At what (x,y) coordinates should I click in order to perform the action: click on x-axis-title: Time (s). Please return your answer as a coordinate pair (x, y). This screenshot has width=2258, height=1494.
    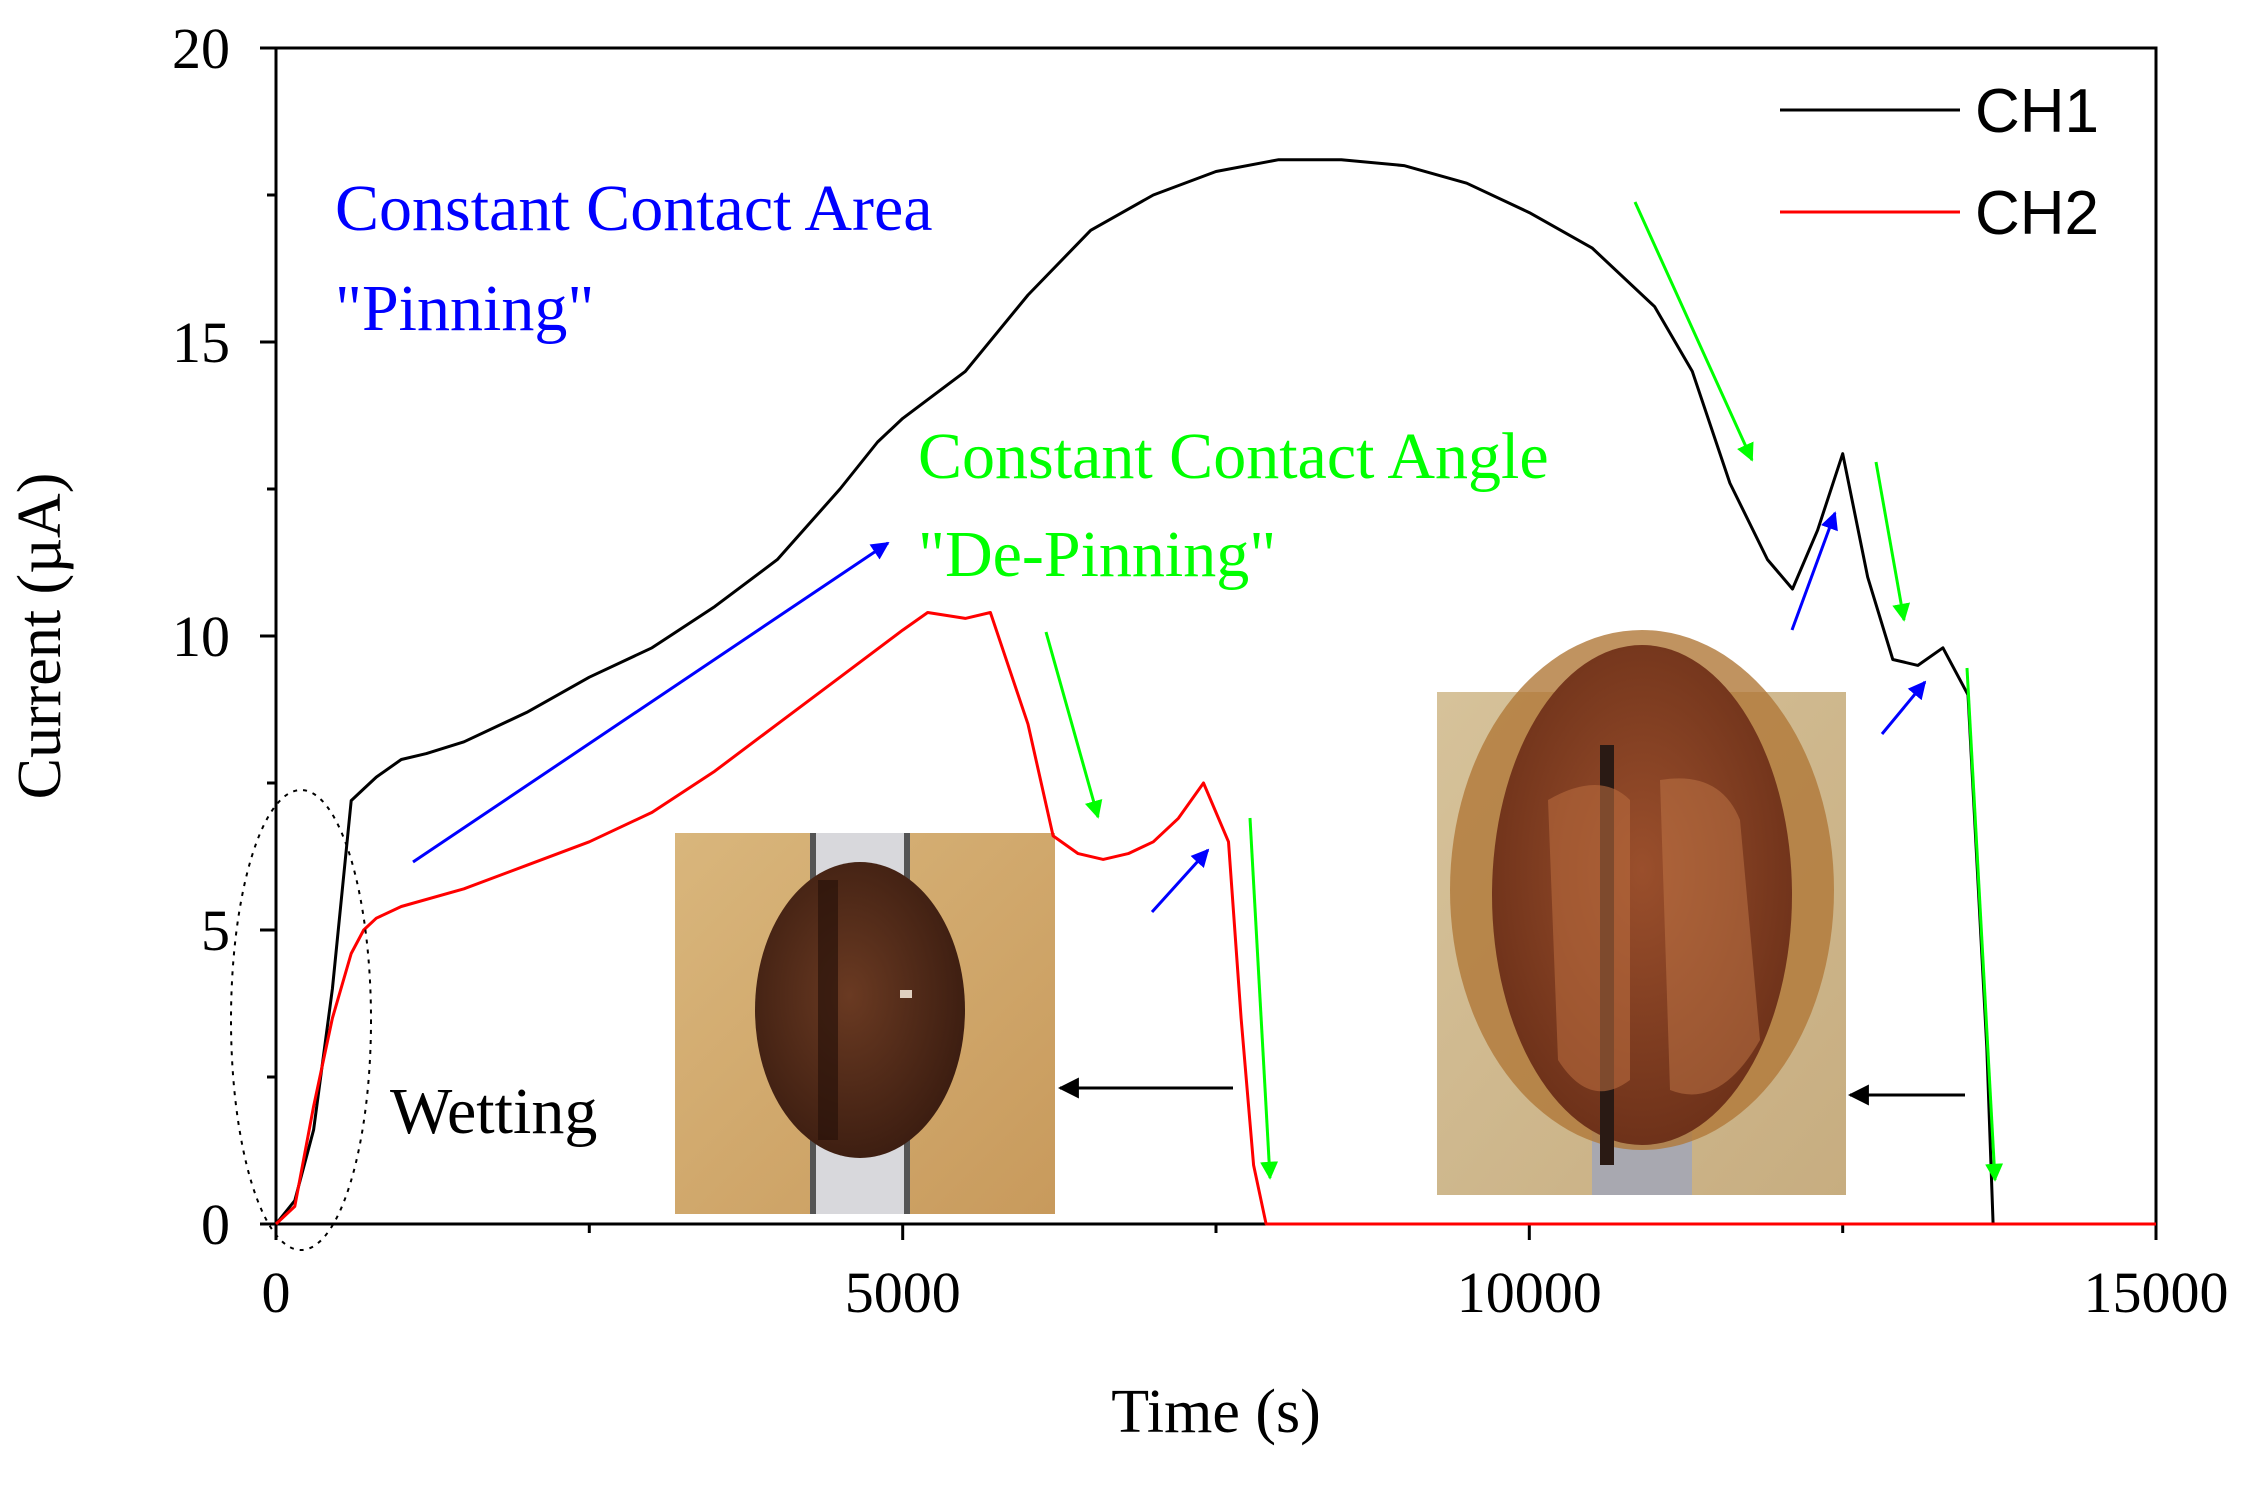
    Looking at the image, I should click on (1216, 1412).